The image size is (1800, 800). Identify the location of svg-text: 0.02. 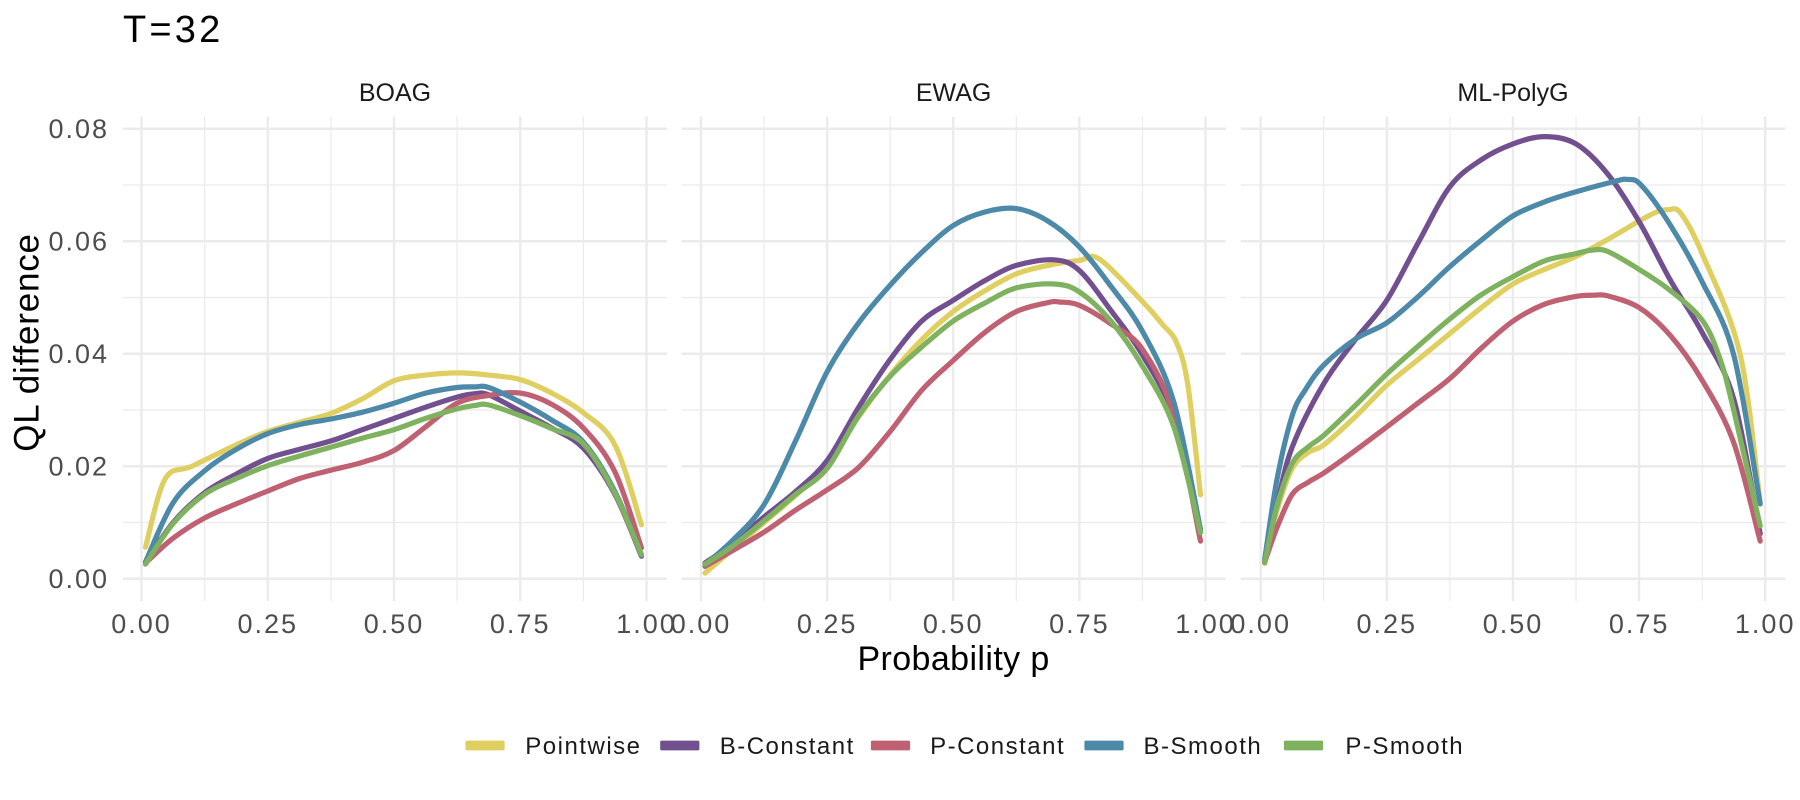
(78, 466).